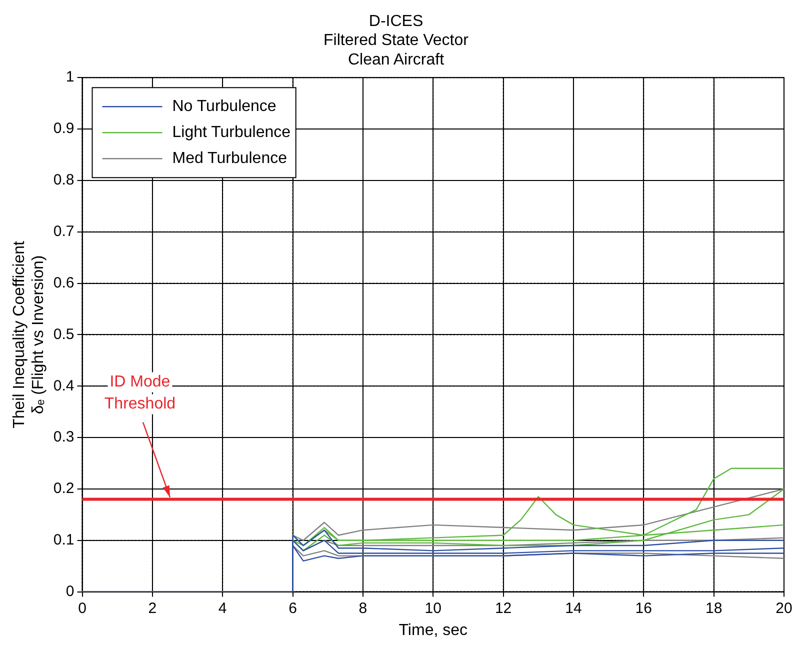  What do you see at coordinates (363, 608) in the screenshot?
I see `x-tick-label: 8` at bounding box center [363, 608].